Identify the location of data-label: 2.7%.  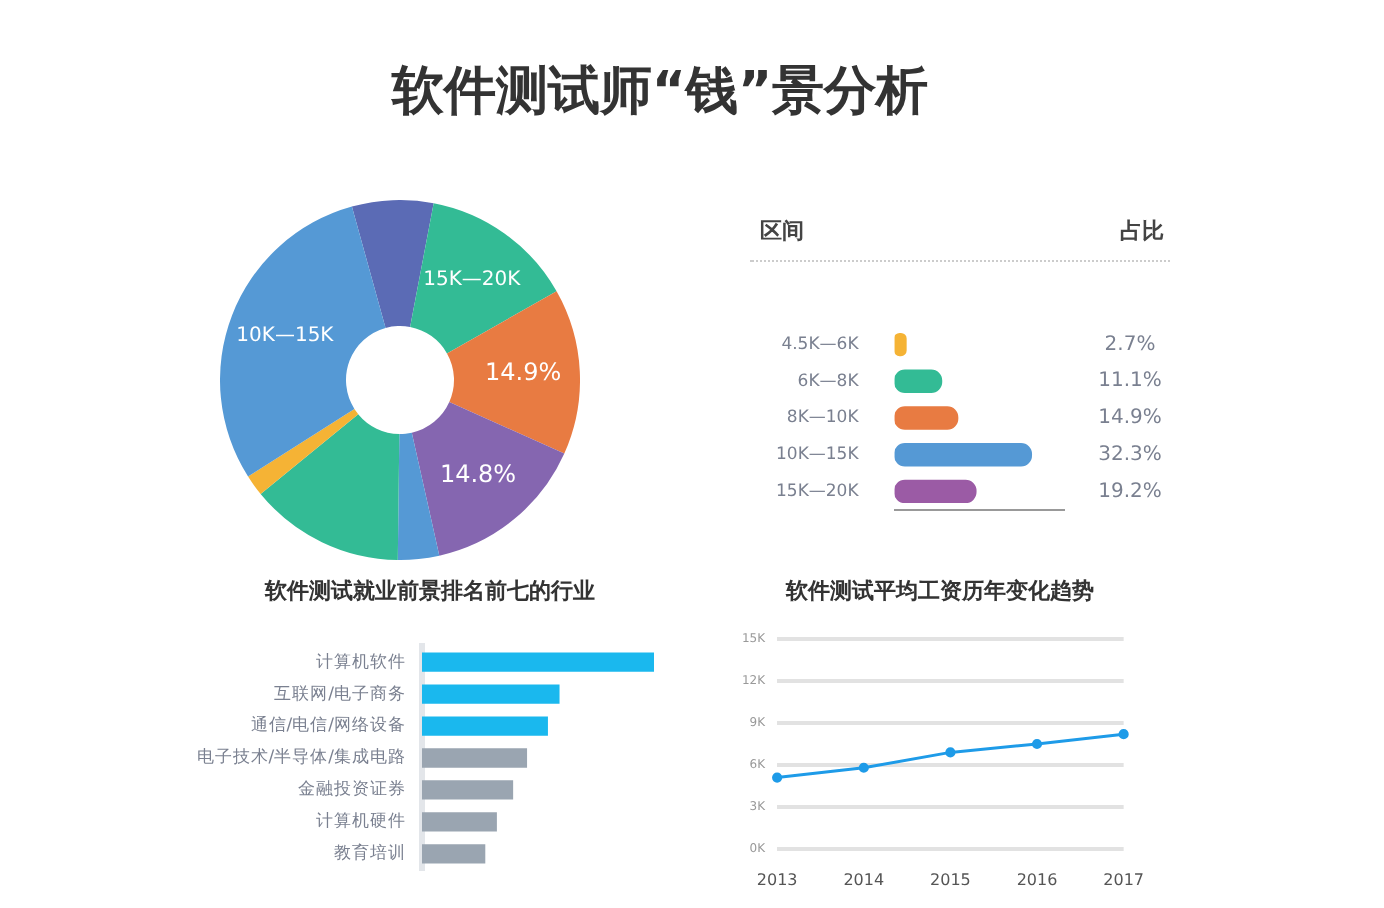
(1130, 344).